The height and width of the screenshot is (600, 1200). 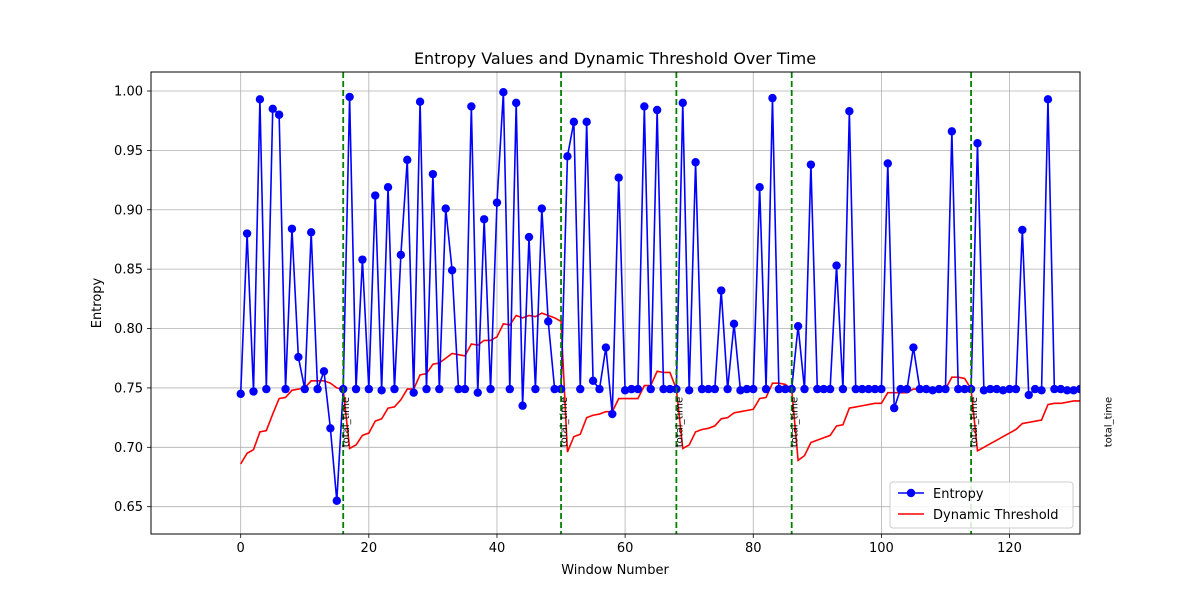 I want to click on x-axis-label: Window Number, so click(x=615, y=570).